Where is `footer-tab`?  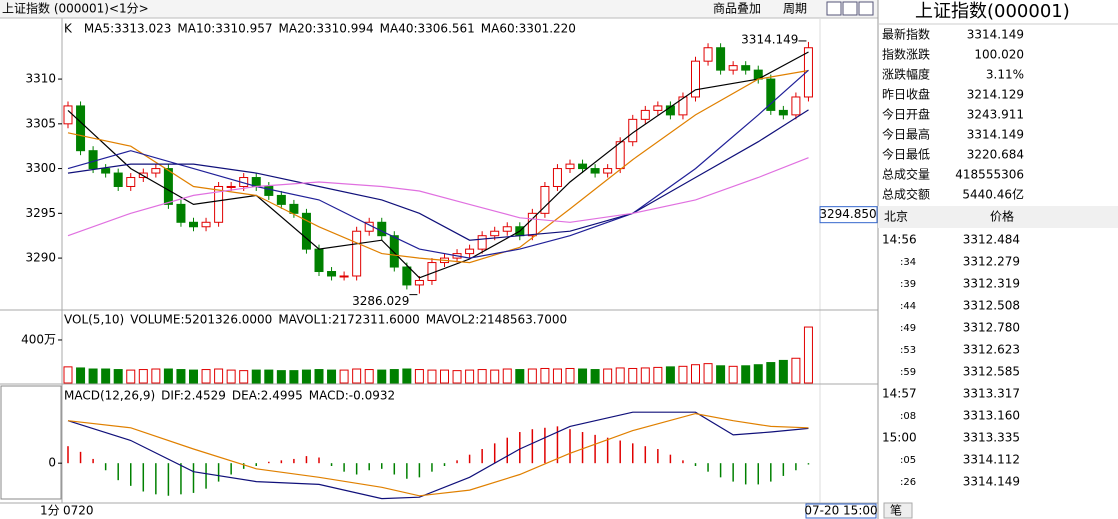 footer-tab is located at coordinates (898, 510).